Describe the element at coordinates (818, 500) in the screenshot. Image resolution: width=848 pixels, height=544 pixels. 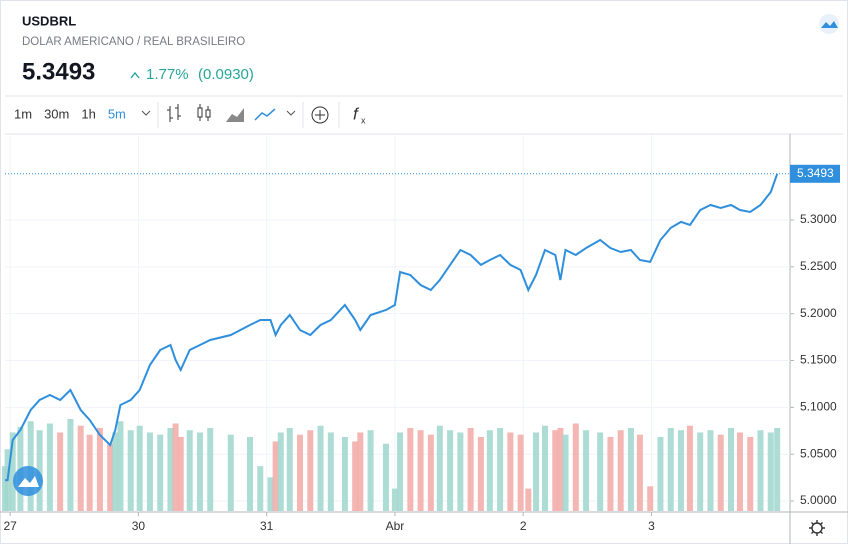
I see `y-tick-label: 5.0000` at that location.